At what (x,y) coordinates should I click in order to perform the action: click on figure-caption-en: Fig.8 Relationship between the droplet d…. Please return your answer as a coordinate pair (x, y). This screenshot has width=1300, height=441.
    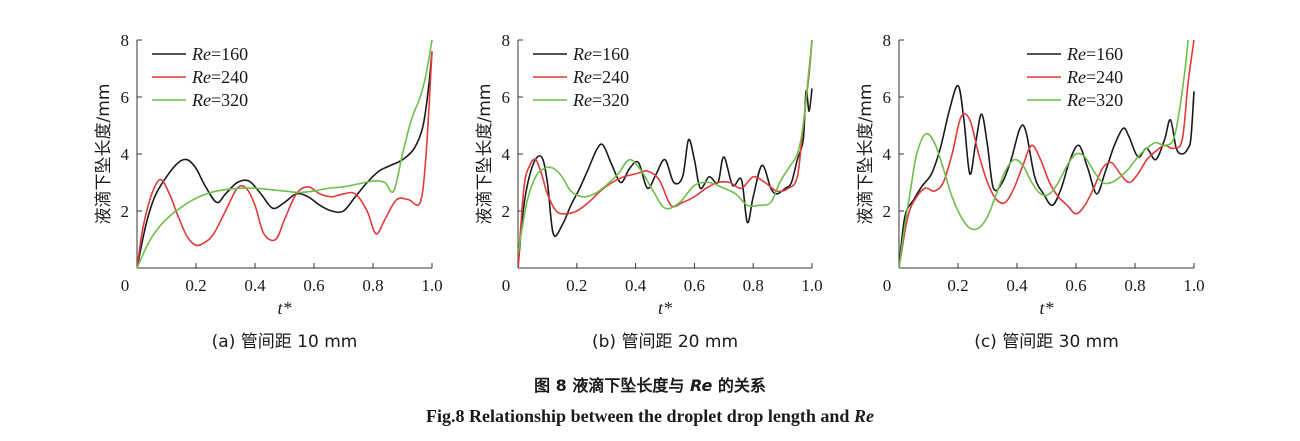
    Looking at the image, I should click on (650, 416).